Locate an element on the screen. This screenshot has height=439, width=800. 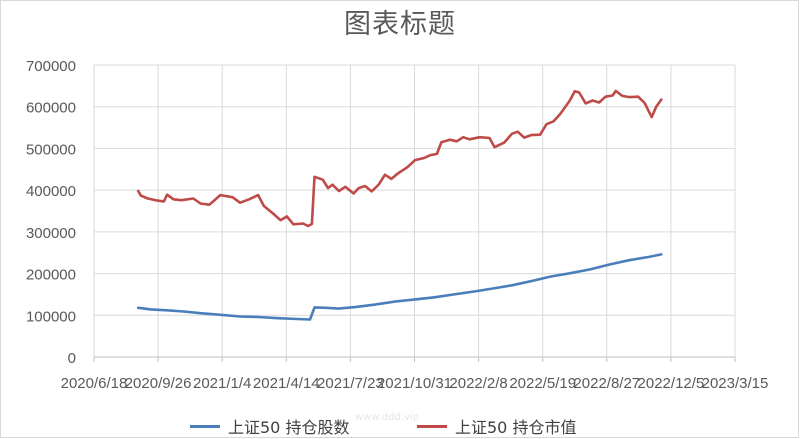
y-tick-label: 600000 is located at coordinates (51, 108).